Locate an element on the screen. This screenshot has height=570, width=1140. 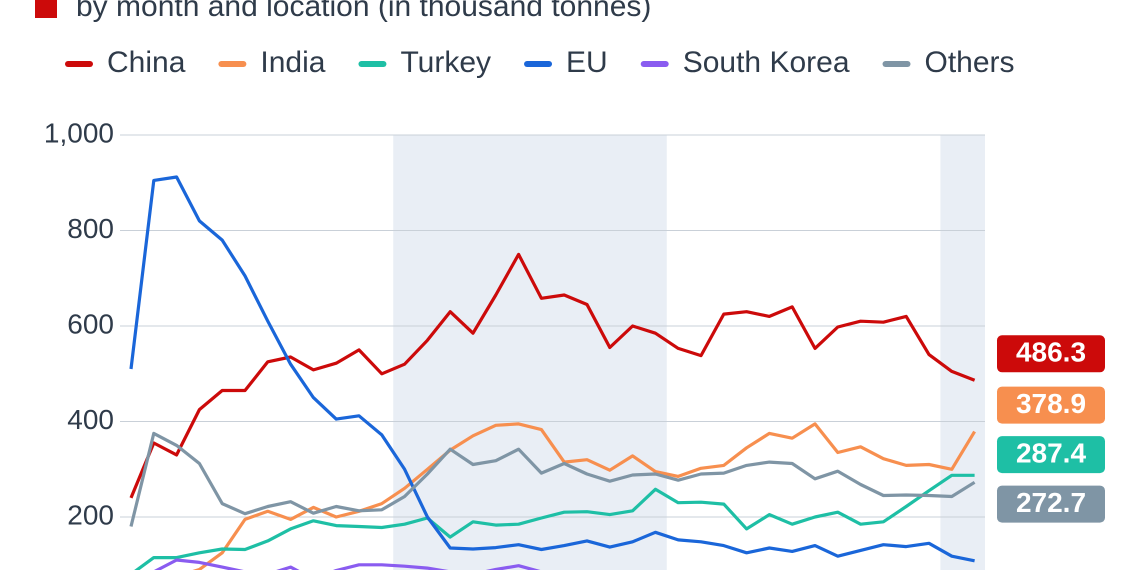
y-tick-label: 800 is located at coordinates (90, 228).